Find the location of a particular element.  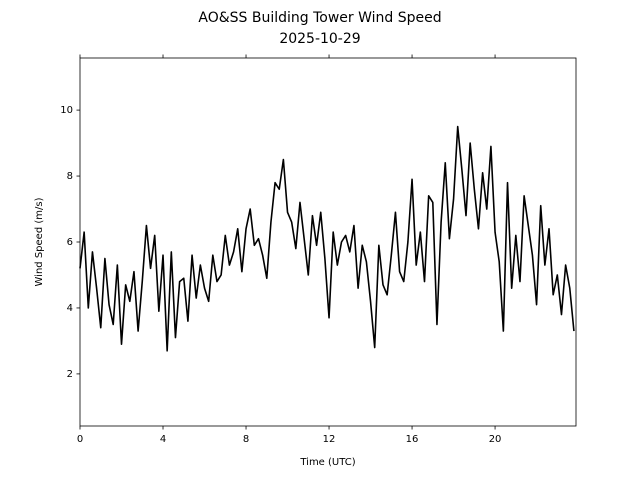

x-axis-label: Time (UTC) is located at coordinates (327, 462).